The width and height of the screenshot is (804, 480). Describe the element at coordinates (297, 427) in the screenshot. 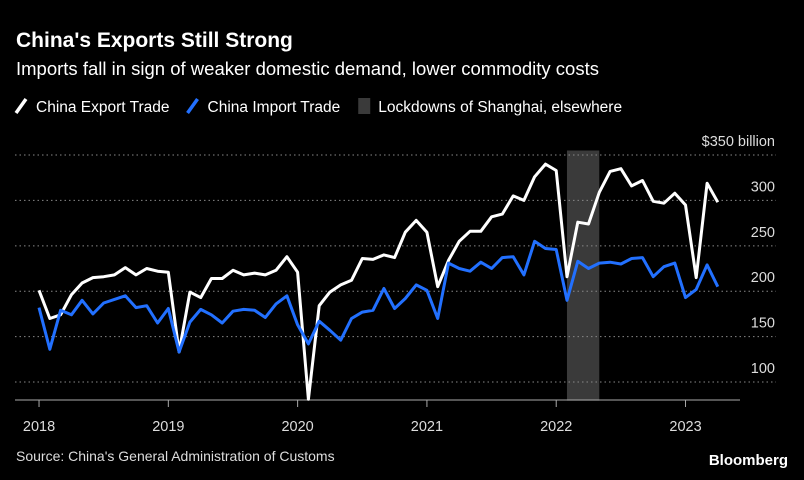

I see `x-tick-label: 2020` at that location.